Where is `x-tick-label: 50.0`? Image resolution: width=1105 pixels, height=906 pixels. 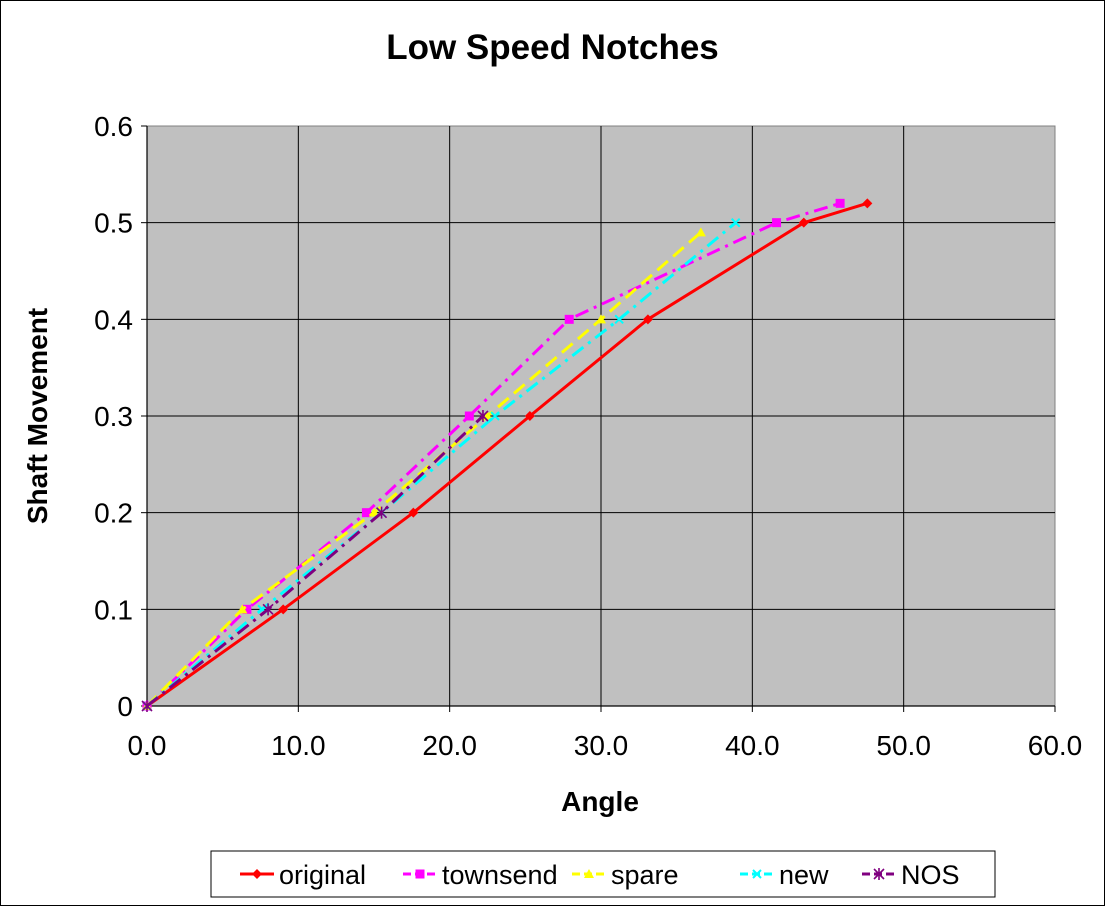
x-tick-label: 50.0 is located at coordinates (903, 745).